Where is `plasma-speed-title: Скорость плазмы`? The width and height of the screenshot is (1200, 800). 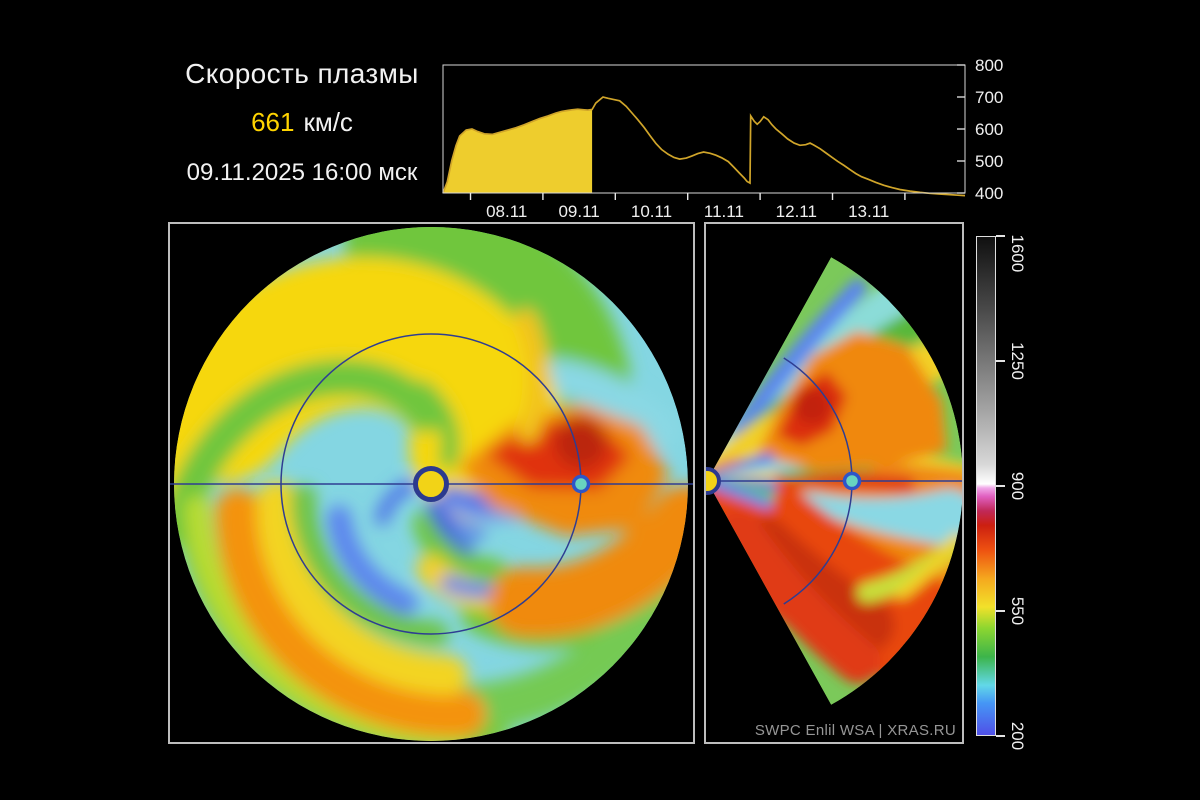
plasma-speed-title: Скорость плазмы is located at coordinates (302, 73).